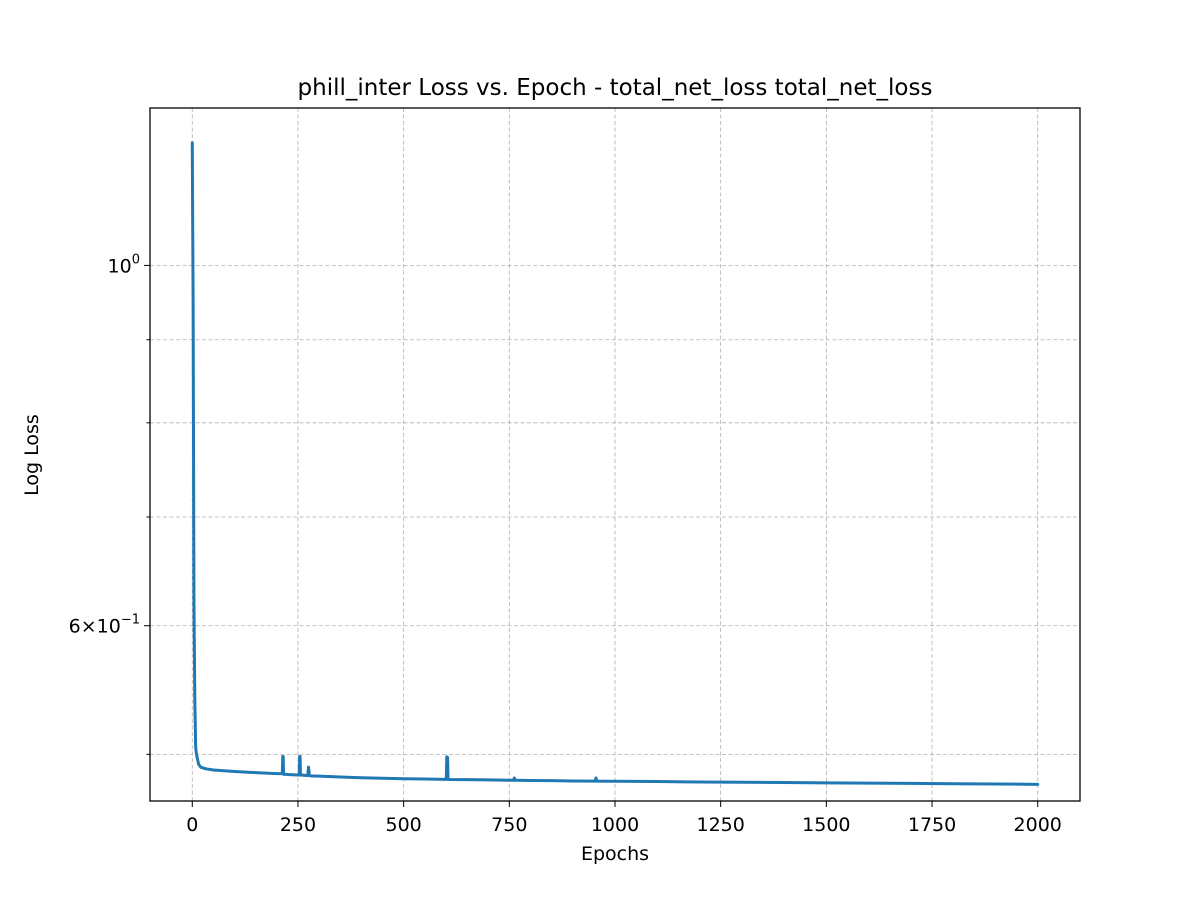  I want to click on y-tick-label: 6×10⁻¹, so click(104, 625).